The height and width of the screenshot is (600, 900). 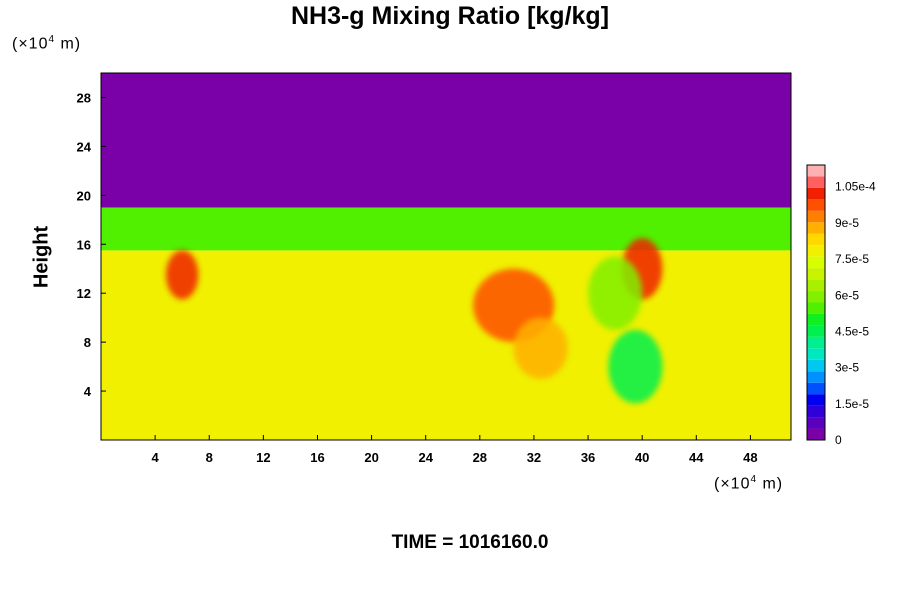 I want to click on x-tick-label: 40, so click(x=642, y=457).